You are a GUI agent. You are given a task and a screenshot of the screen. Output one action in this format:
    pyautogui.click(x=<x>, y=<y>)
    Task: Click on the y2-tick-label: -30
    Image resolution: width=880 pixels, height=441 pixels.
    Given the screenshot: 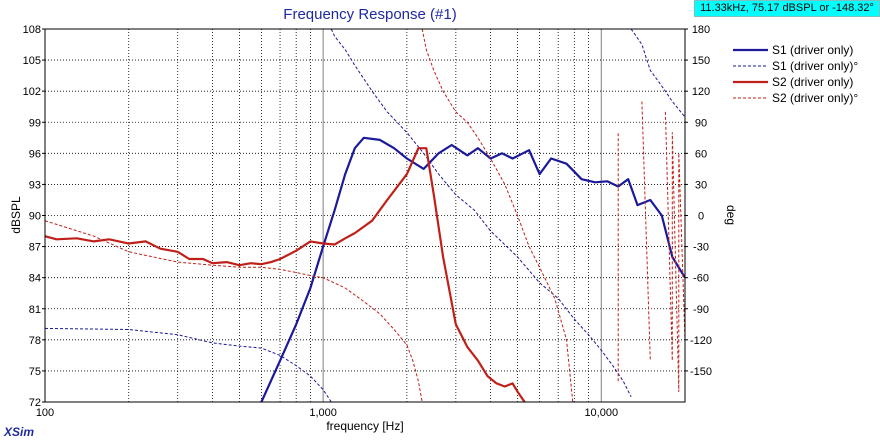 What is the action you would take?
    pyautogui.click(x=701, y=248)
    